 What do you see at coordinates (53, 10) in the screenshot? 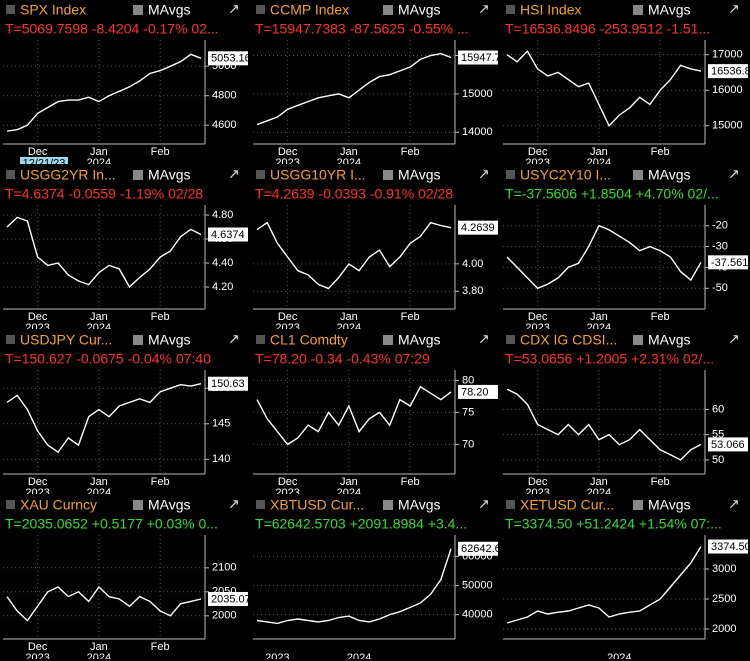
I see `chart-title: SPX Index` at bounding box center [53, 10].